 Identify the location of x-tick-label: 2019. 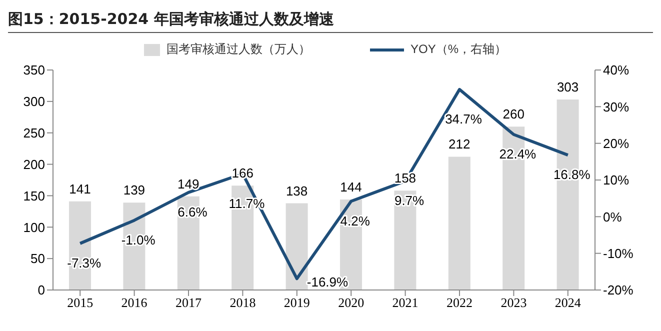
(297, 302).